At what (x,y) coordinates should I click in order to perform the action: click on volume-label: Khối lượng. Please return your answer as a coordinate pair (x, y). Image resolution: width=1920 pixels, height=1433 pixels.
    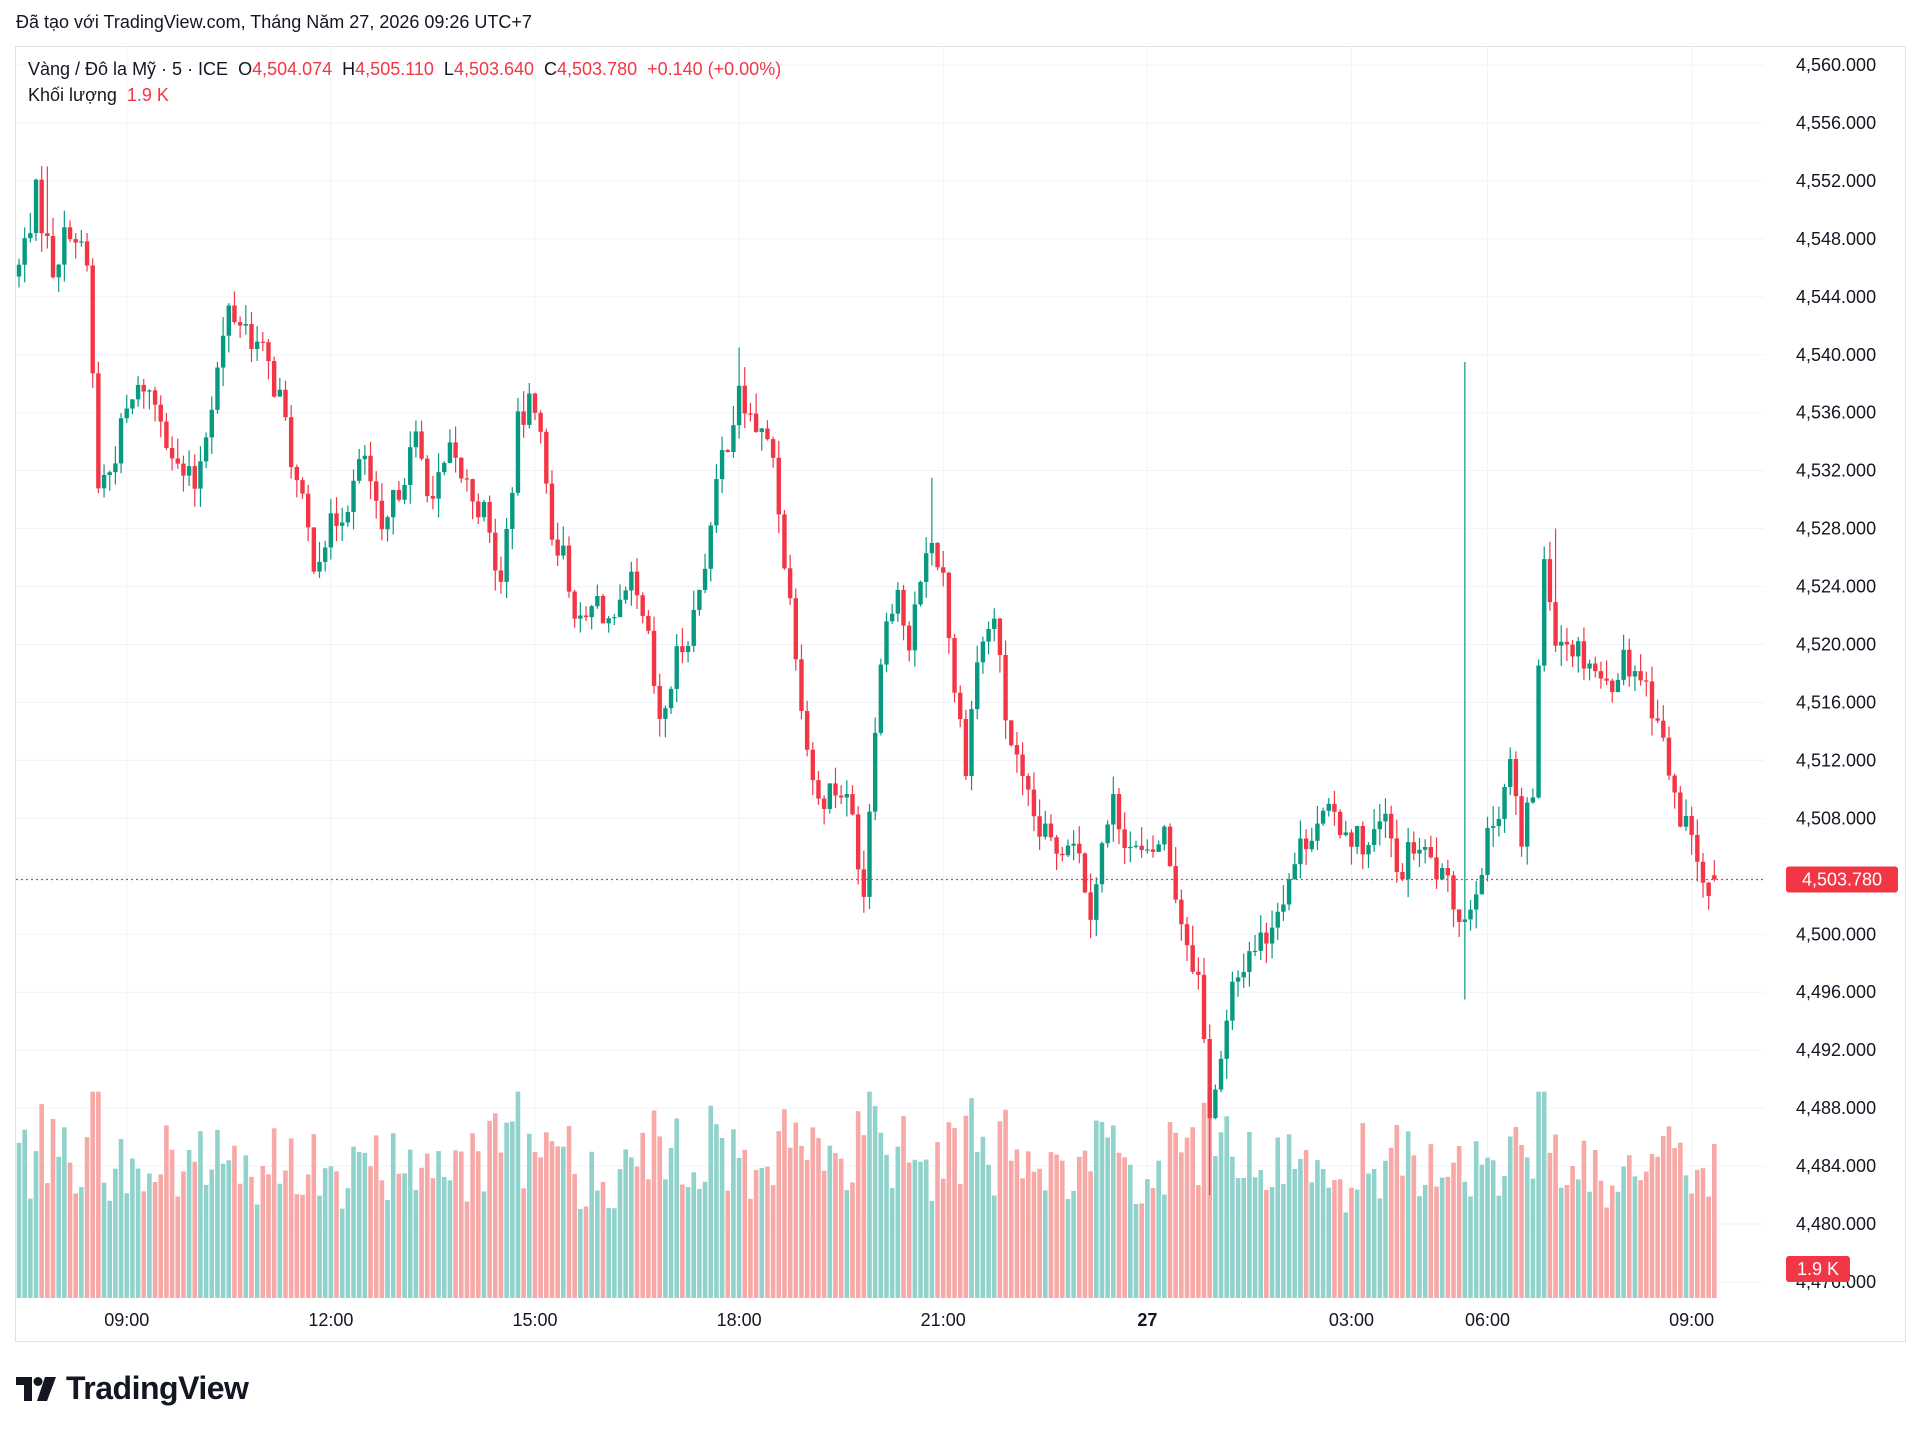
    Looking at the image, I should click on (72, 95).